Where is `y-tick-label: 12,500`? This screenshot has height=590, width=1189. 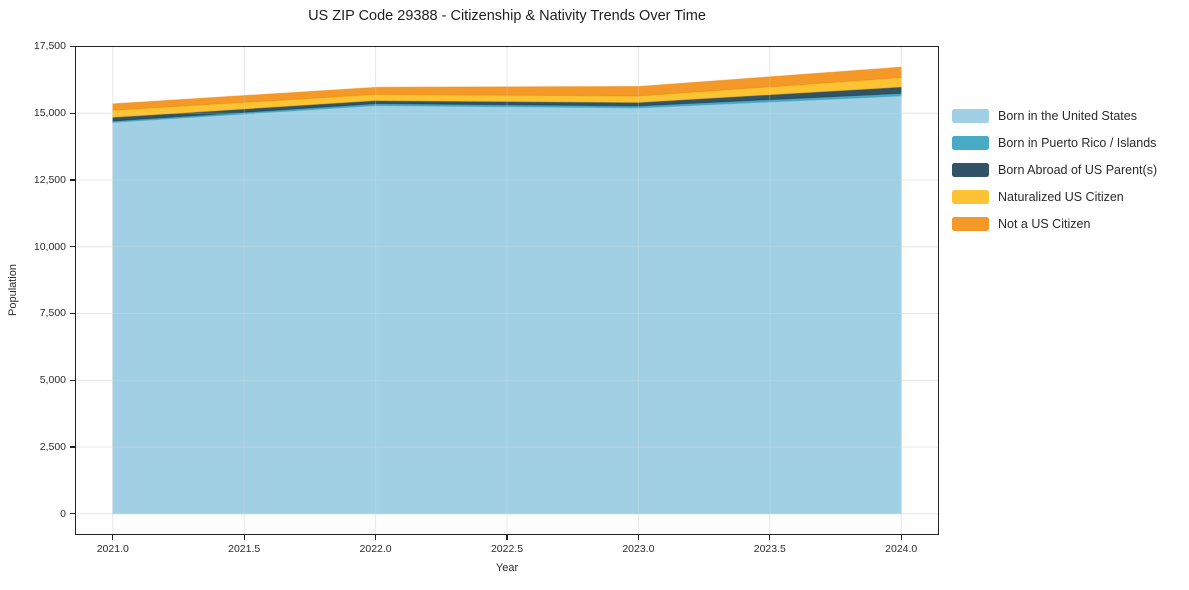 y-tick-label: 12,500 is located at coordinates (49, 179).